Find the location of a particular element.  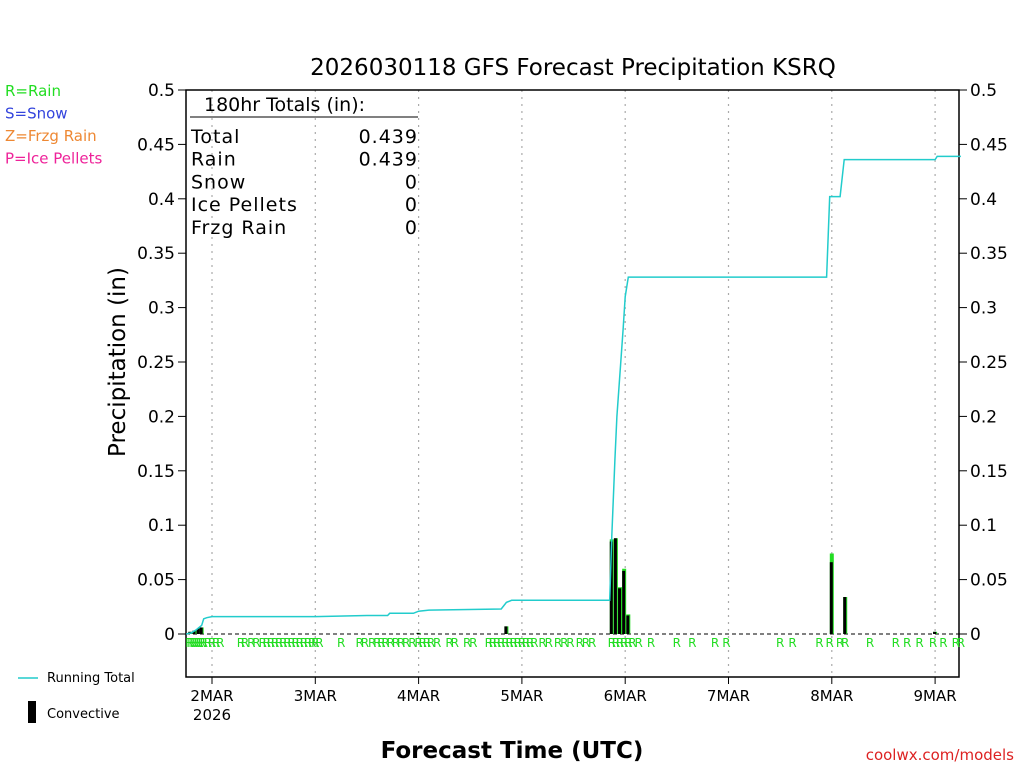

y-tick-label: 0.3 is located at coordinates (983, 309).